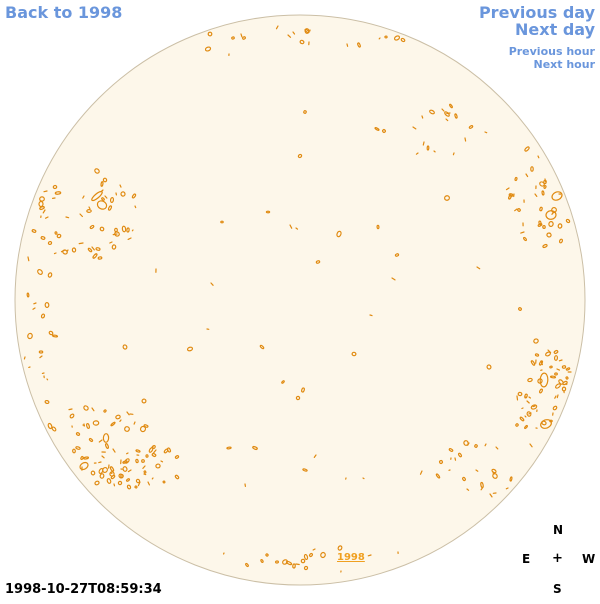  I want to click on compass-east: E, so click(526, 559).